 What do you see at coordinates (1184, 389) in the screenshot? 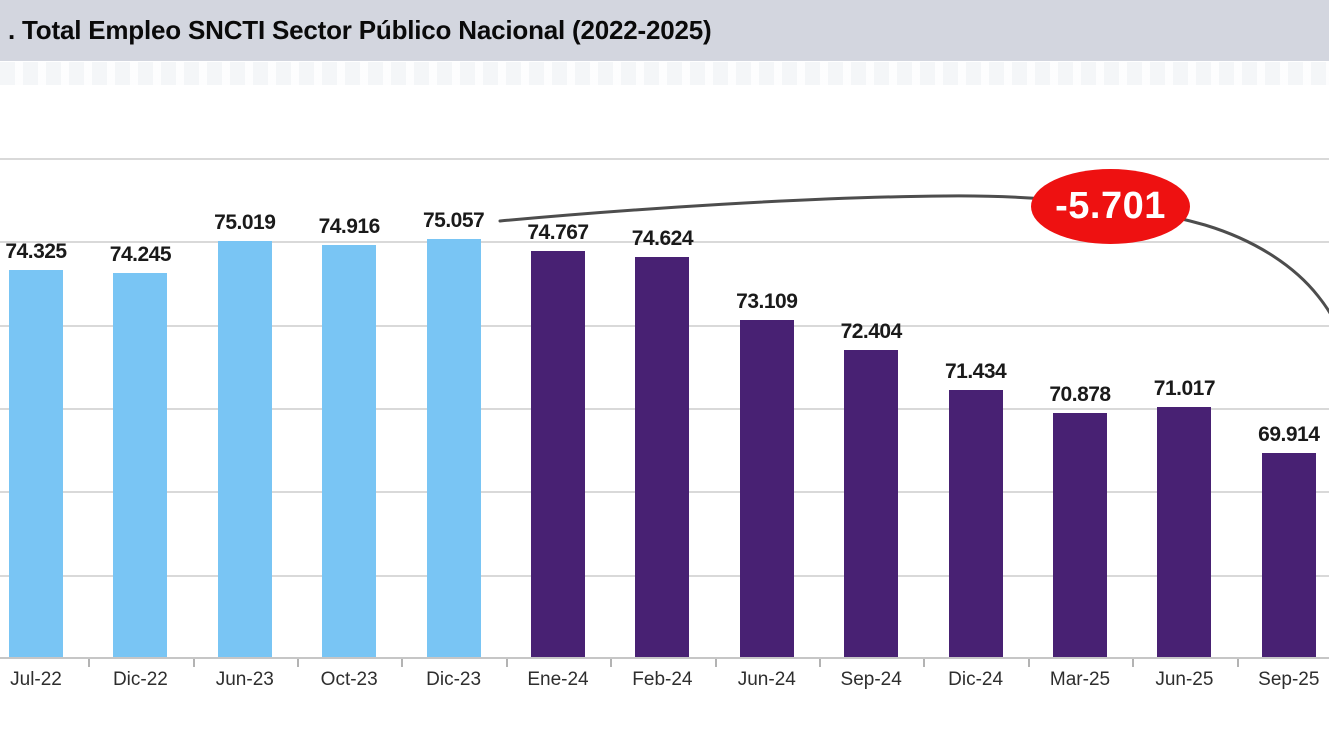
I see `value-label-Jun-25: 71.017` at bounding box center [1184, 389].